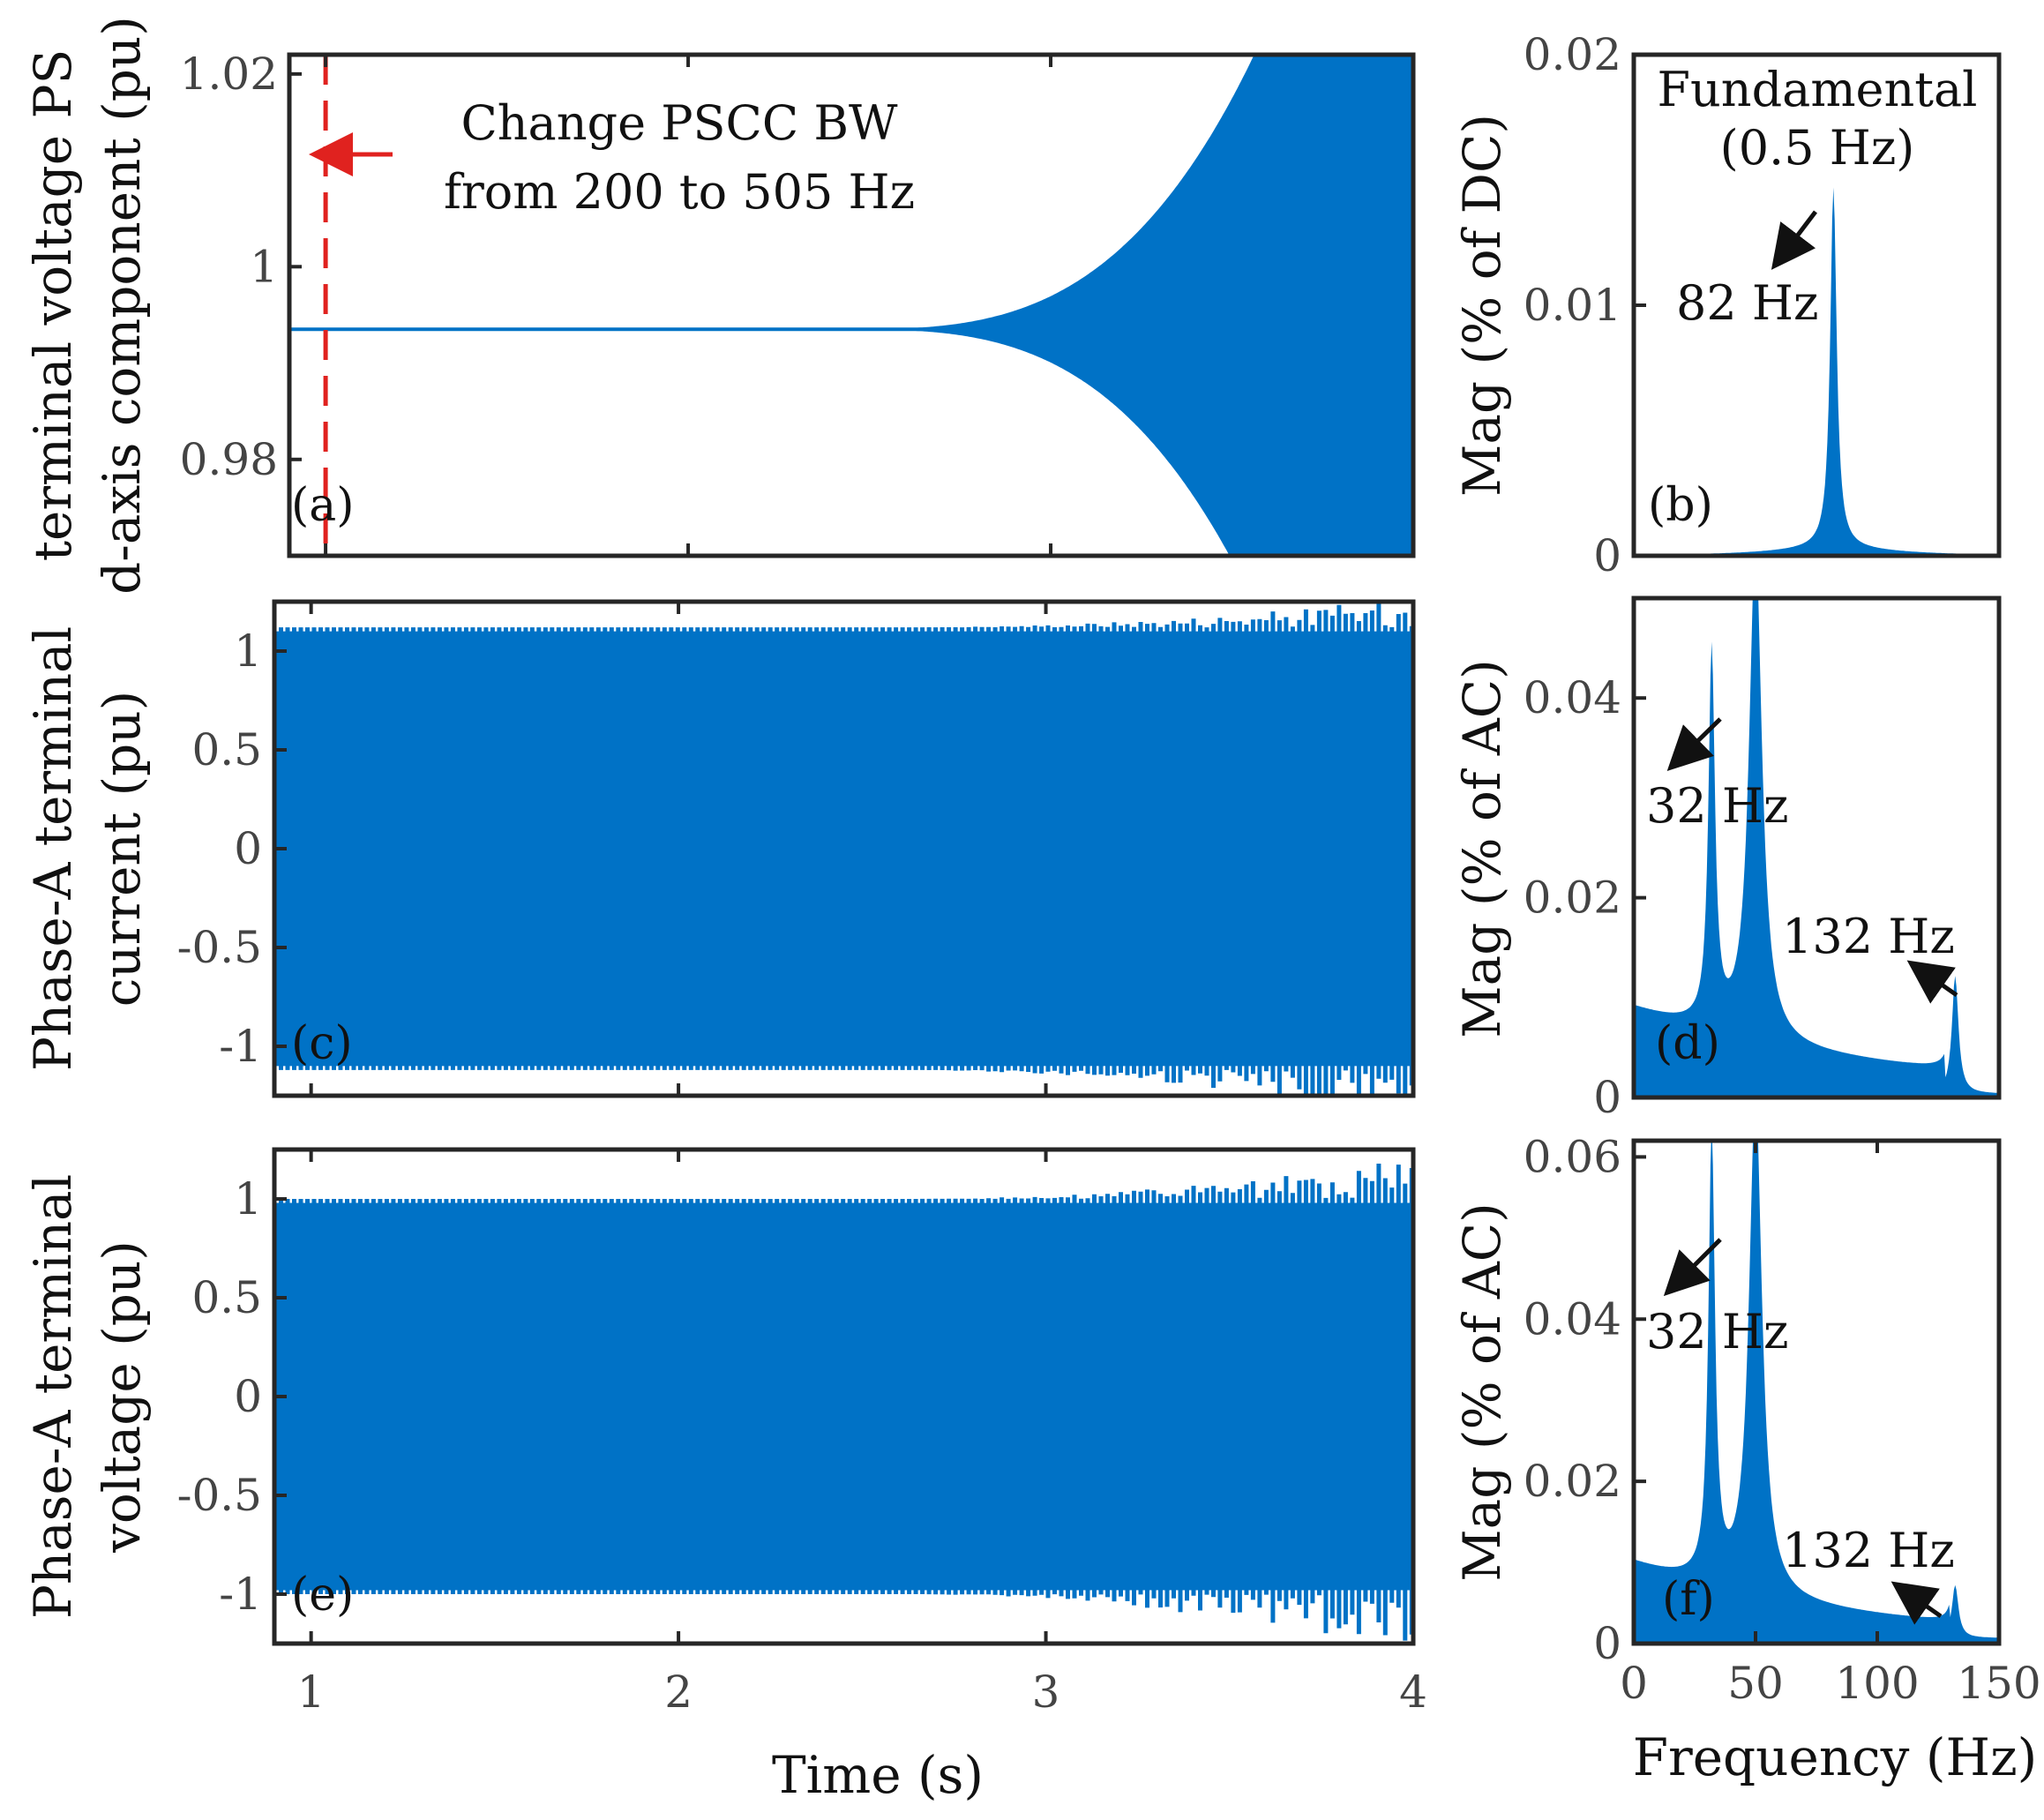  Describe the element at coordinates (53, 1396) in the screenshot. I see `panel-e-ylabel-line1: Phase-A terminal` at that location.